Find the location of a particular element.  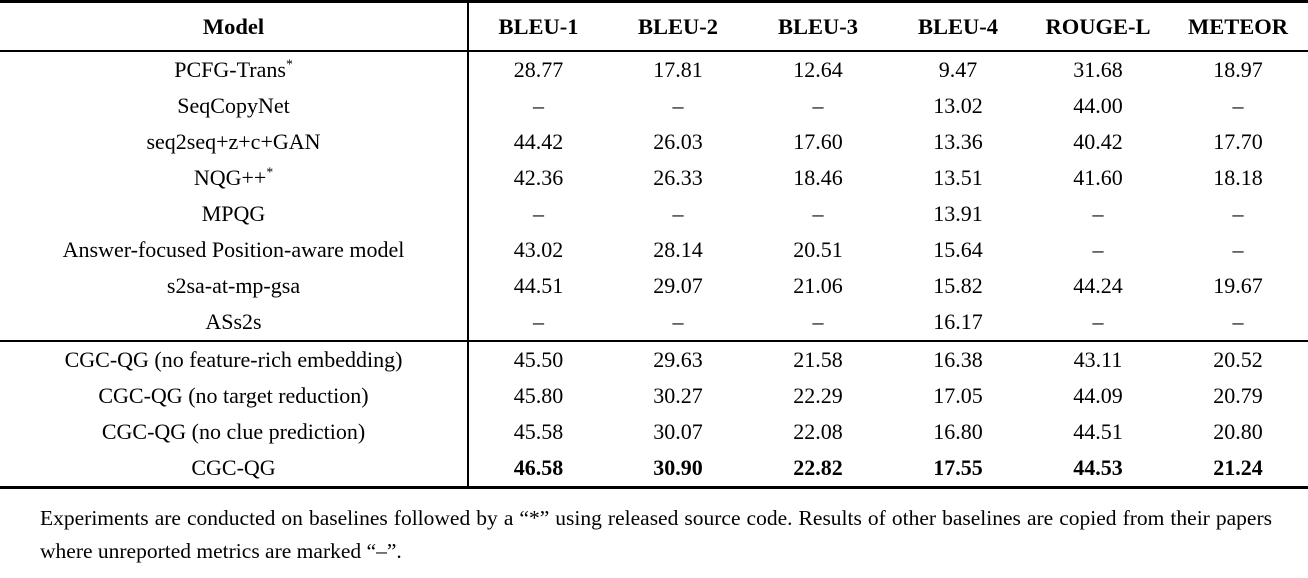

metric-value: 45.58 is located at coordinates (537, 432).